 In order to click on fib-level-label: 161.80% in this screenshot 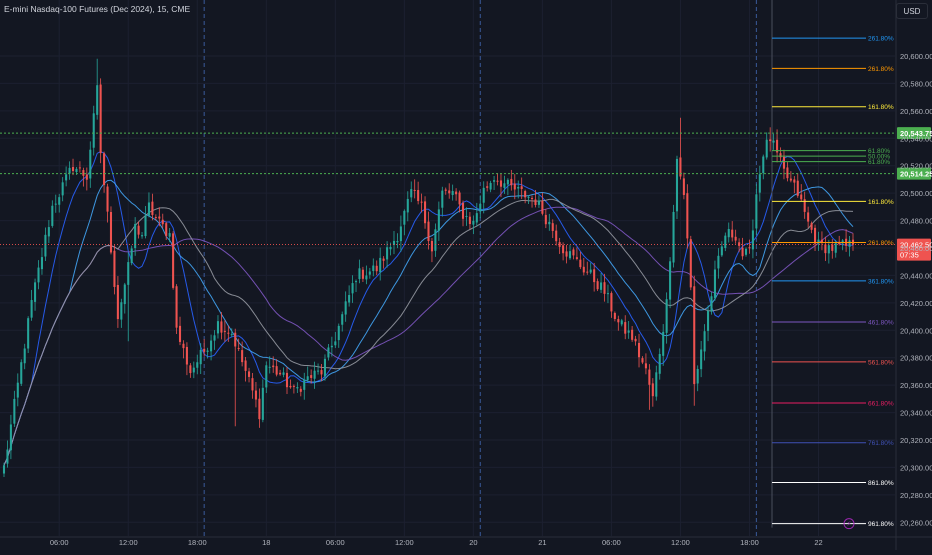, I will do `click(881, 107)`.